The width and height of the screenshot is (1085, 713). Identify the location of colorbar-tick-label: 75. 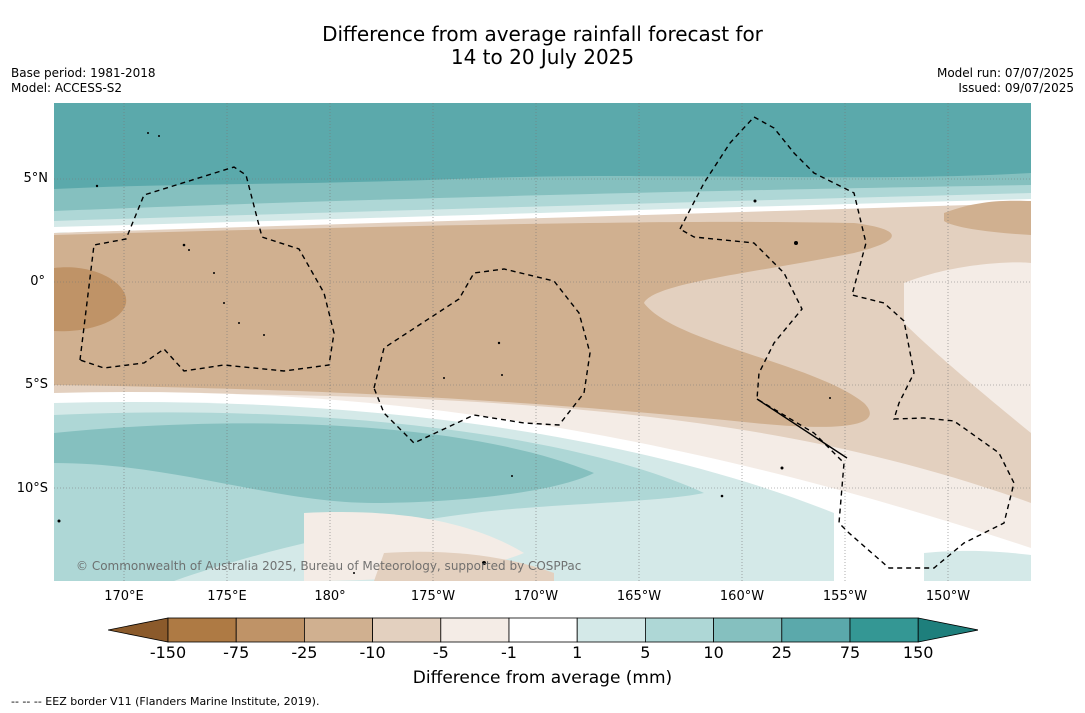
(850, 652).